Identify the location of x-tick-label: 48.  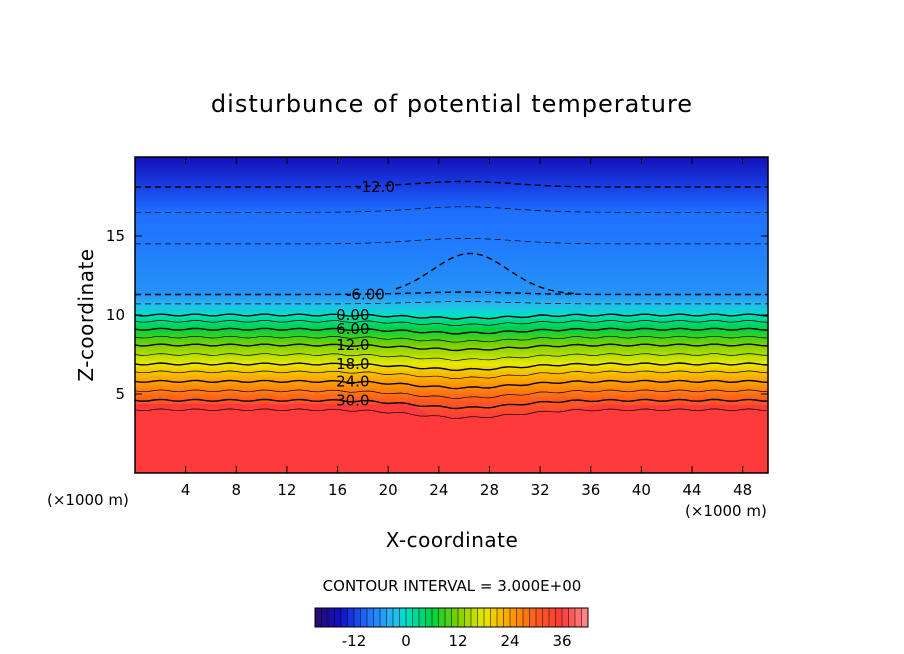
(742, 490).